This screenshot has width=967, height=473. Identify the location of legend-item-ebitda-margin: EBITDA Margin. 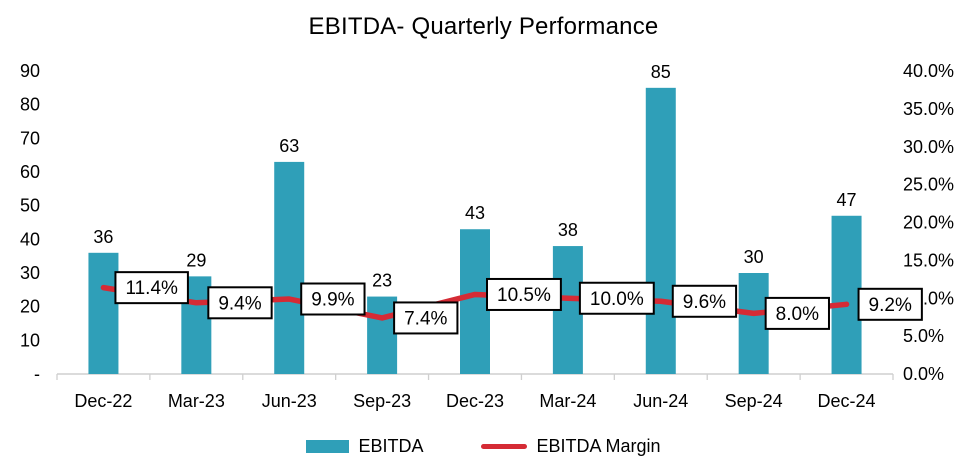
(571, 446).